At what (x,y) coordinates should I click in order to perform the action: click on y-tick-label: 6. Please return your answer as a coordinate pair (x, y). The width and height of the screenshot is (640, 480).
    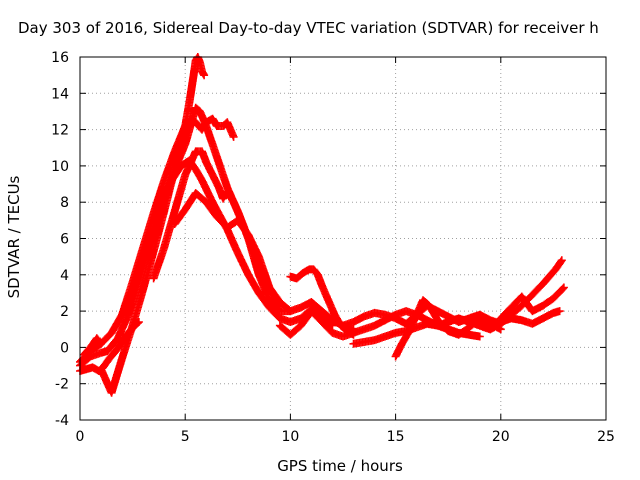
    Looking at the image, I should click on (64, 240).